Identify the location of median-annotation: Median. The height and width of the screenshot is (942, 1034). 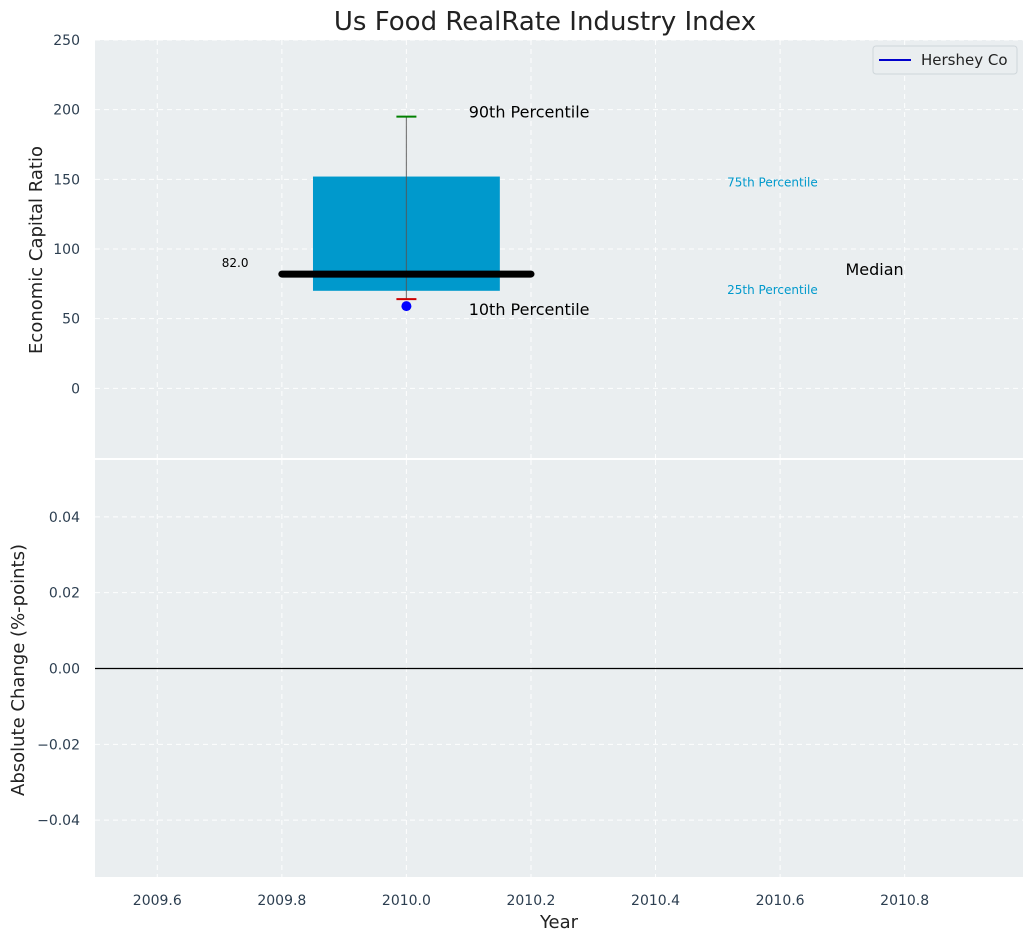
(874, 269).